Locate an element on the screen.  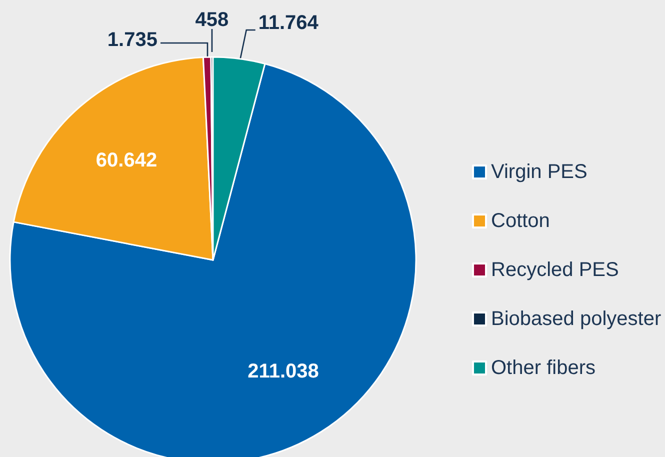
data-label: 60.642 is located at coordinates (127, 160).